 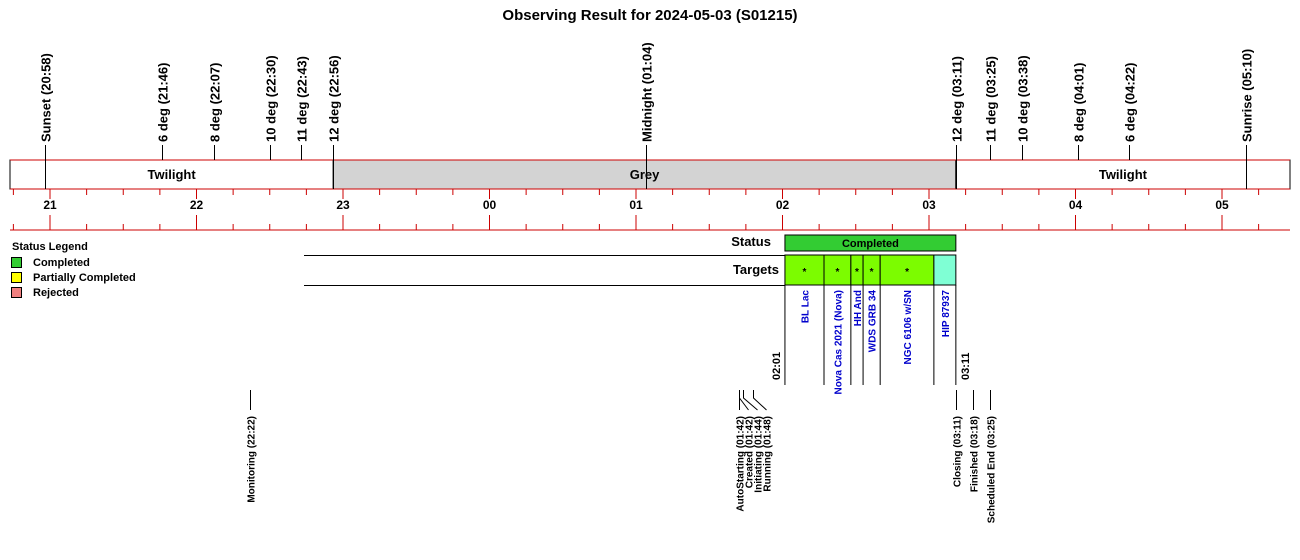 I want to click on legend-item-label-1: Partially Completed, so click(x=84, y=278).